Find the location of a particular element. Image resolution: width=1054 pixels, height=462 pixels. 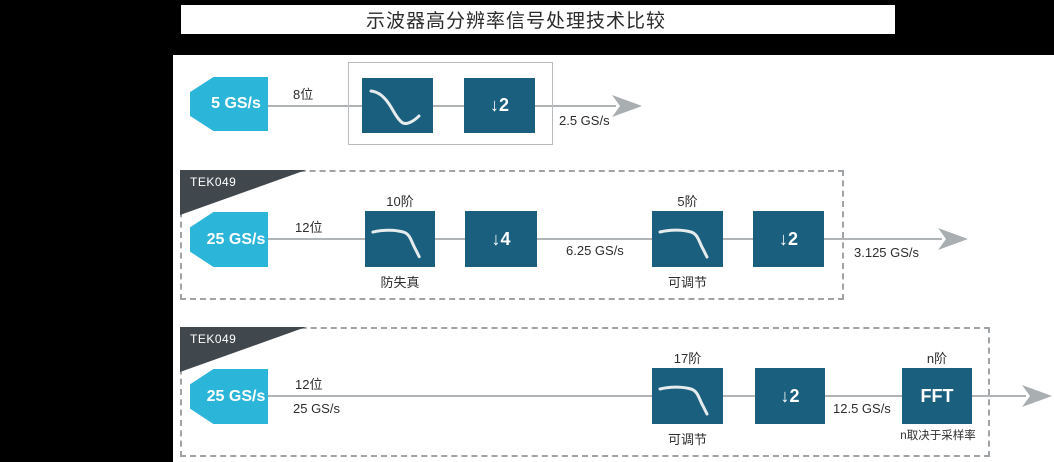

bit-depth-label-row3: 12位 is located at coordinates (309, 384).